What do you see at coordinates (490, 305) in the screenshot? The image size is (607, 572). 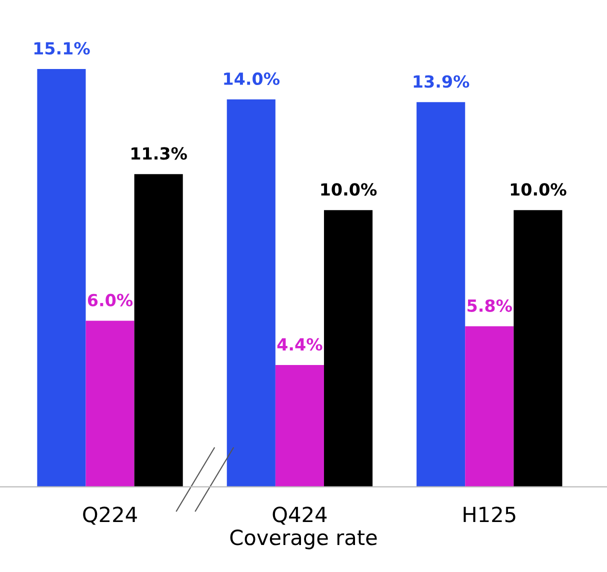 I see `data-label: 5.8%` at bounding box center [490, 305].